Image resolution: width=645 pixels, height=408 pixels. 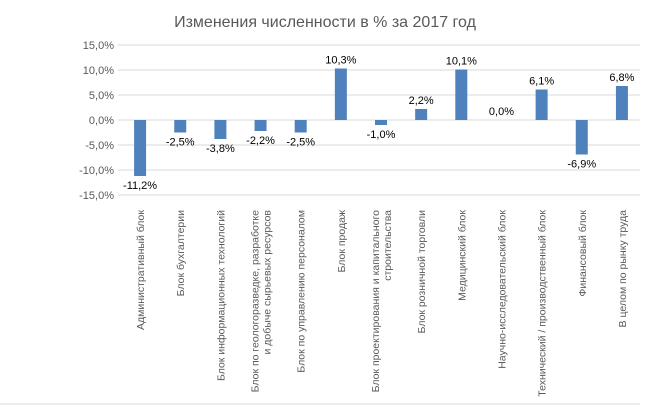 I want to click on category-label-line: Технический / производственный блок, so click(x=543, y=303).